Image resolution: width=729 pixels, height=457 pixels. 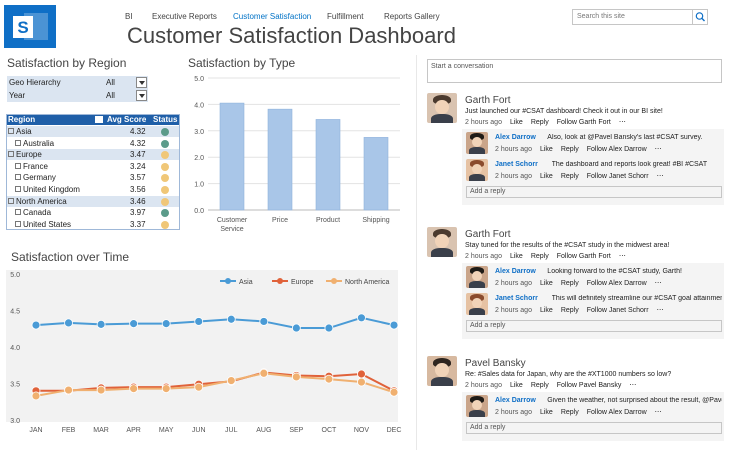 What do you see at coordinates (30, 26) in the screenshot?
I see `sharepoint-logo: S` at bounding box center [30, 26].